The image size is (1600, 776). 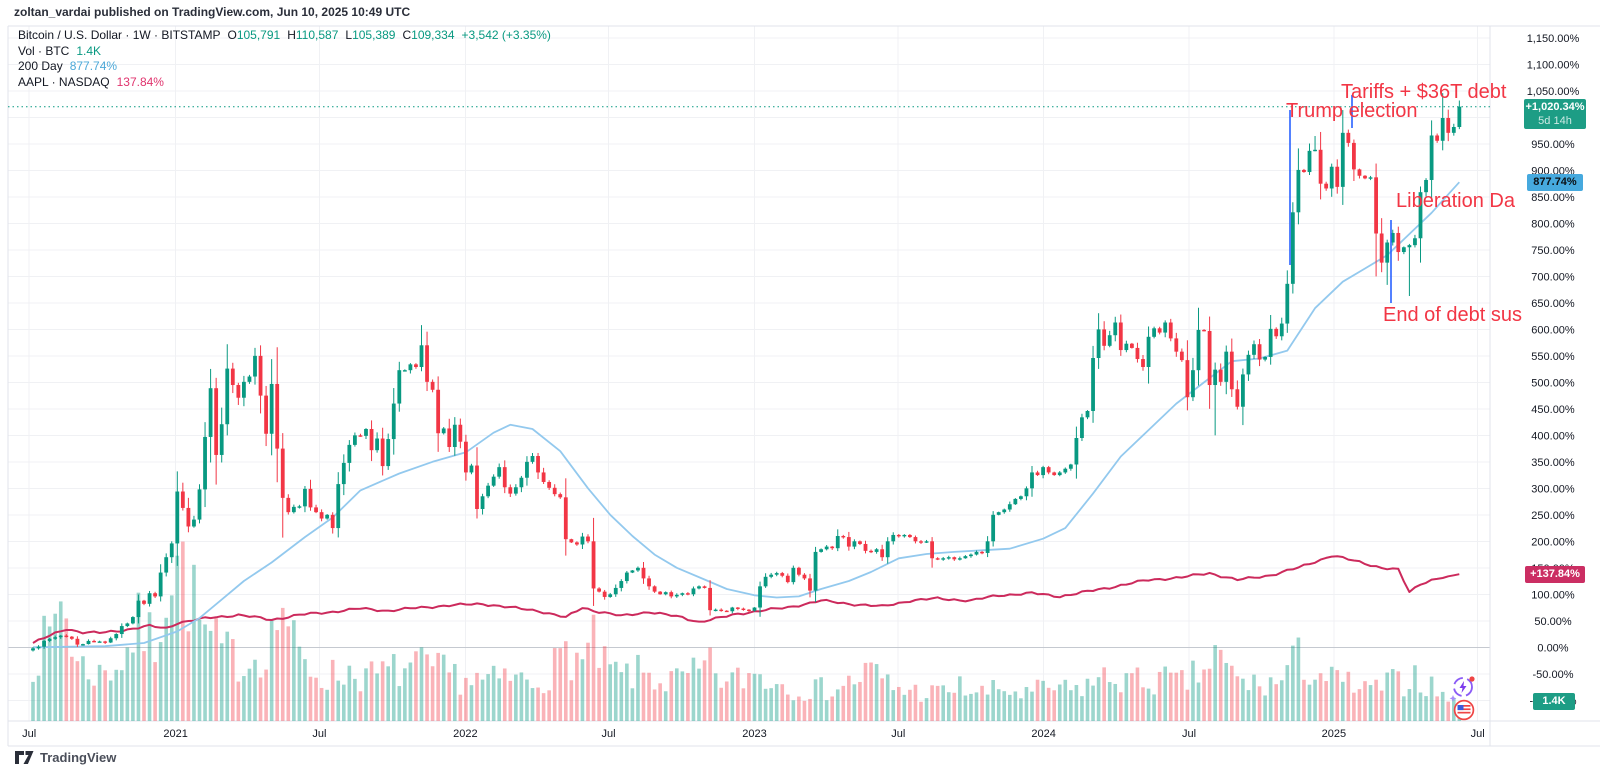 What do you see at coordinates (465, 734) in the screenshot?
I see `x-axis-label: 2022` at bounding box center [465, 734].